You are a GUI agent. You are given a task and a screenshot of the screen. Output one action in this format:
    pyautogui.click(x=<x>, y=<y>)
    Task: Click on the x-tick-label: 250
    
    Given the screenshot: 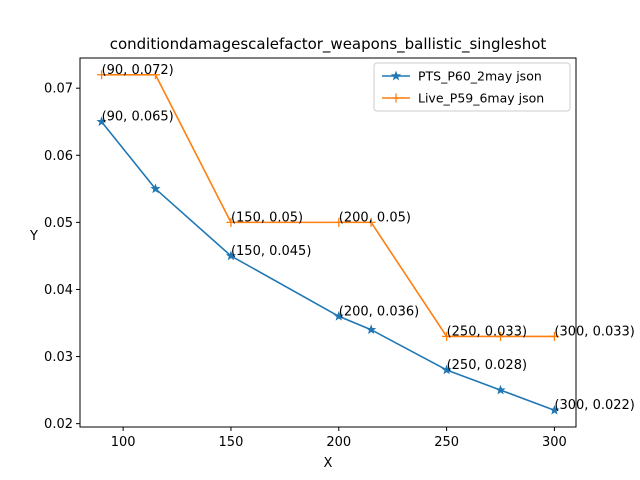 What is the action you would take?
    pyautogui.click(x=446, y=442)
    